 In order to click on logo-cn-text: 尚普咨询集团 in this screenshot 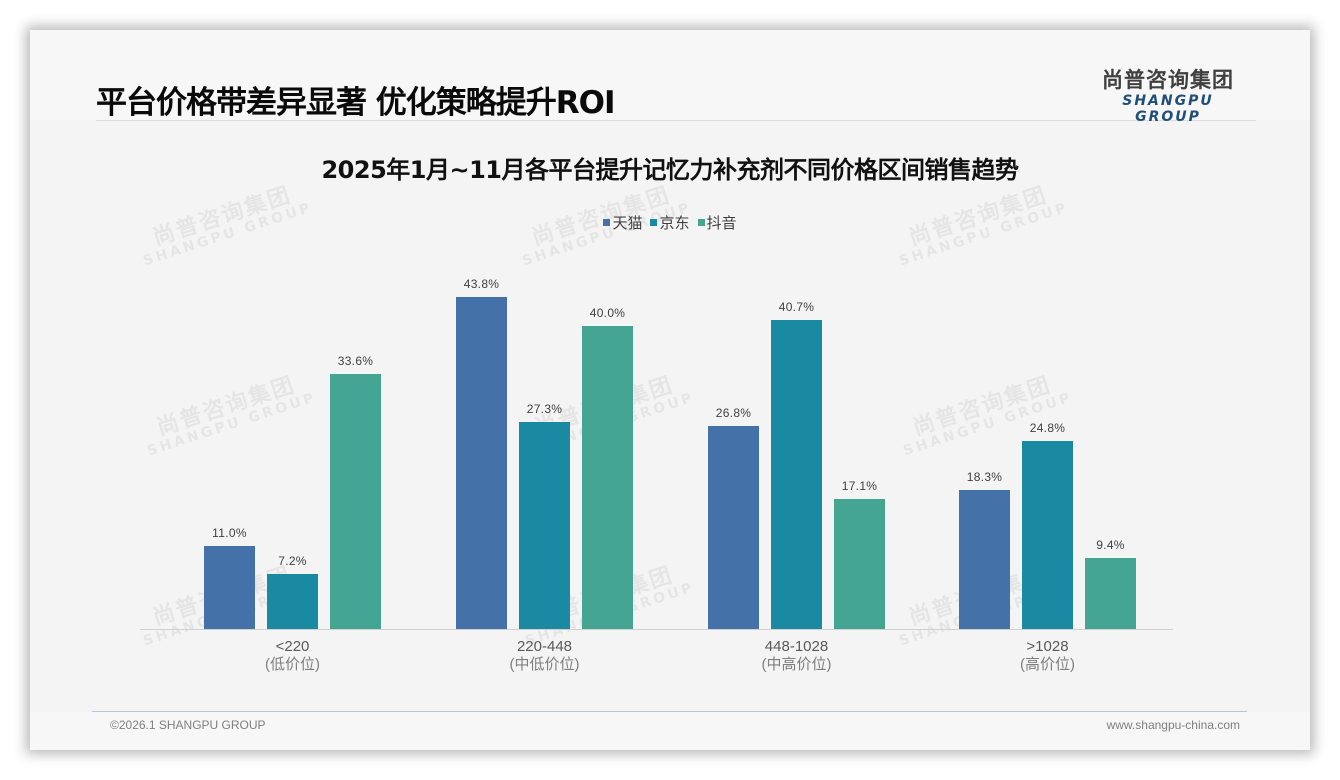, I will do `click(1168, 80)`.